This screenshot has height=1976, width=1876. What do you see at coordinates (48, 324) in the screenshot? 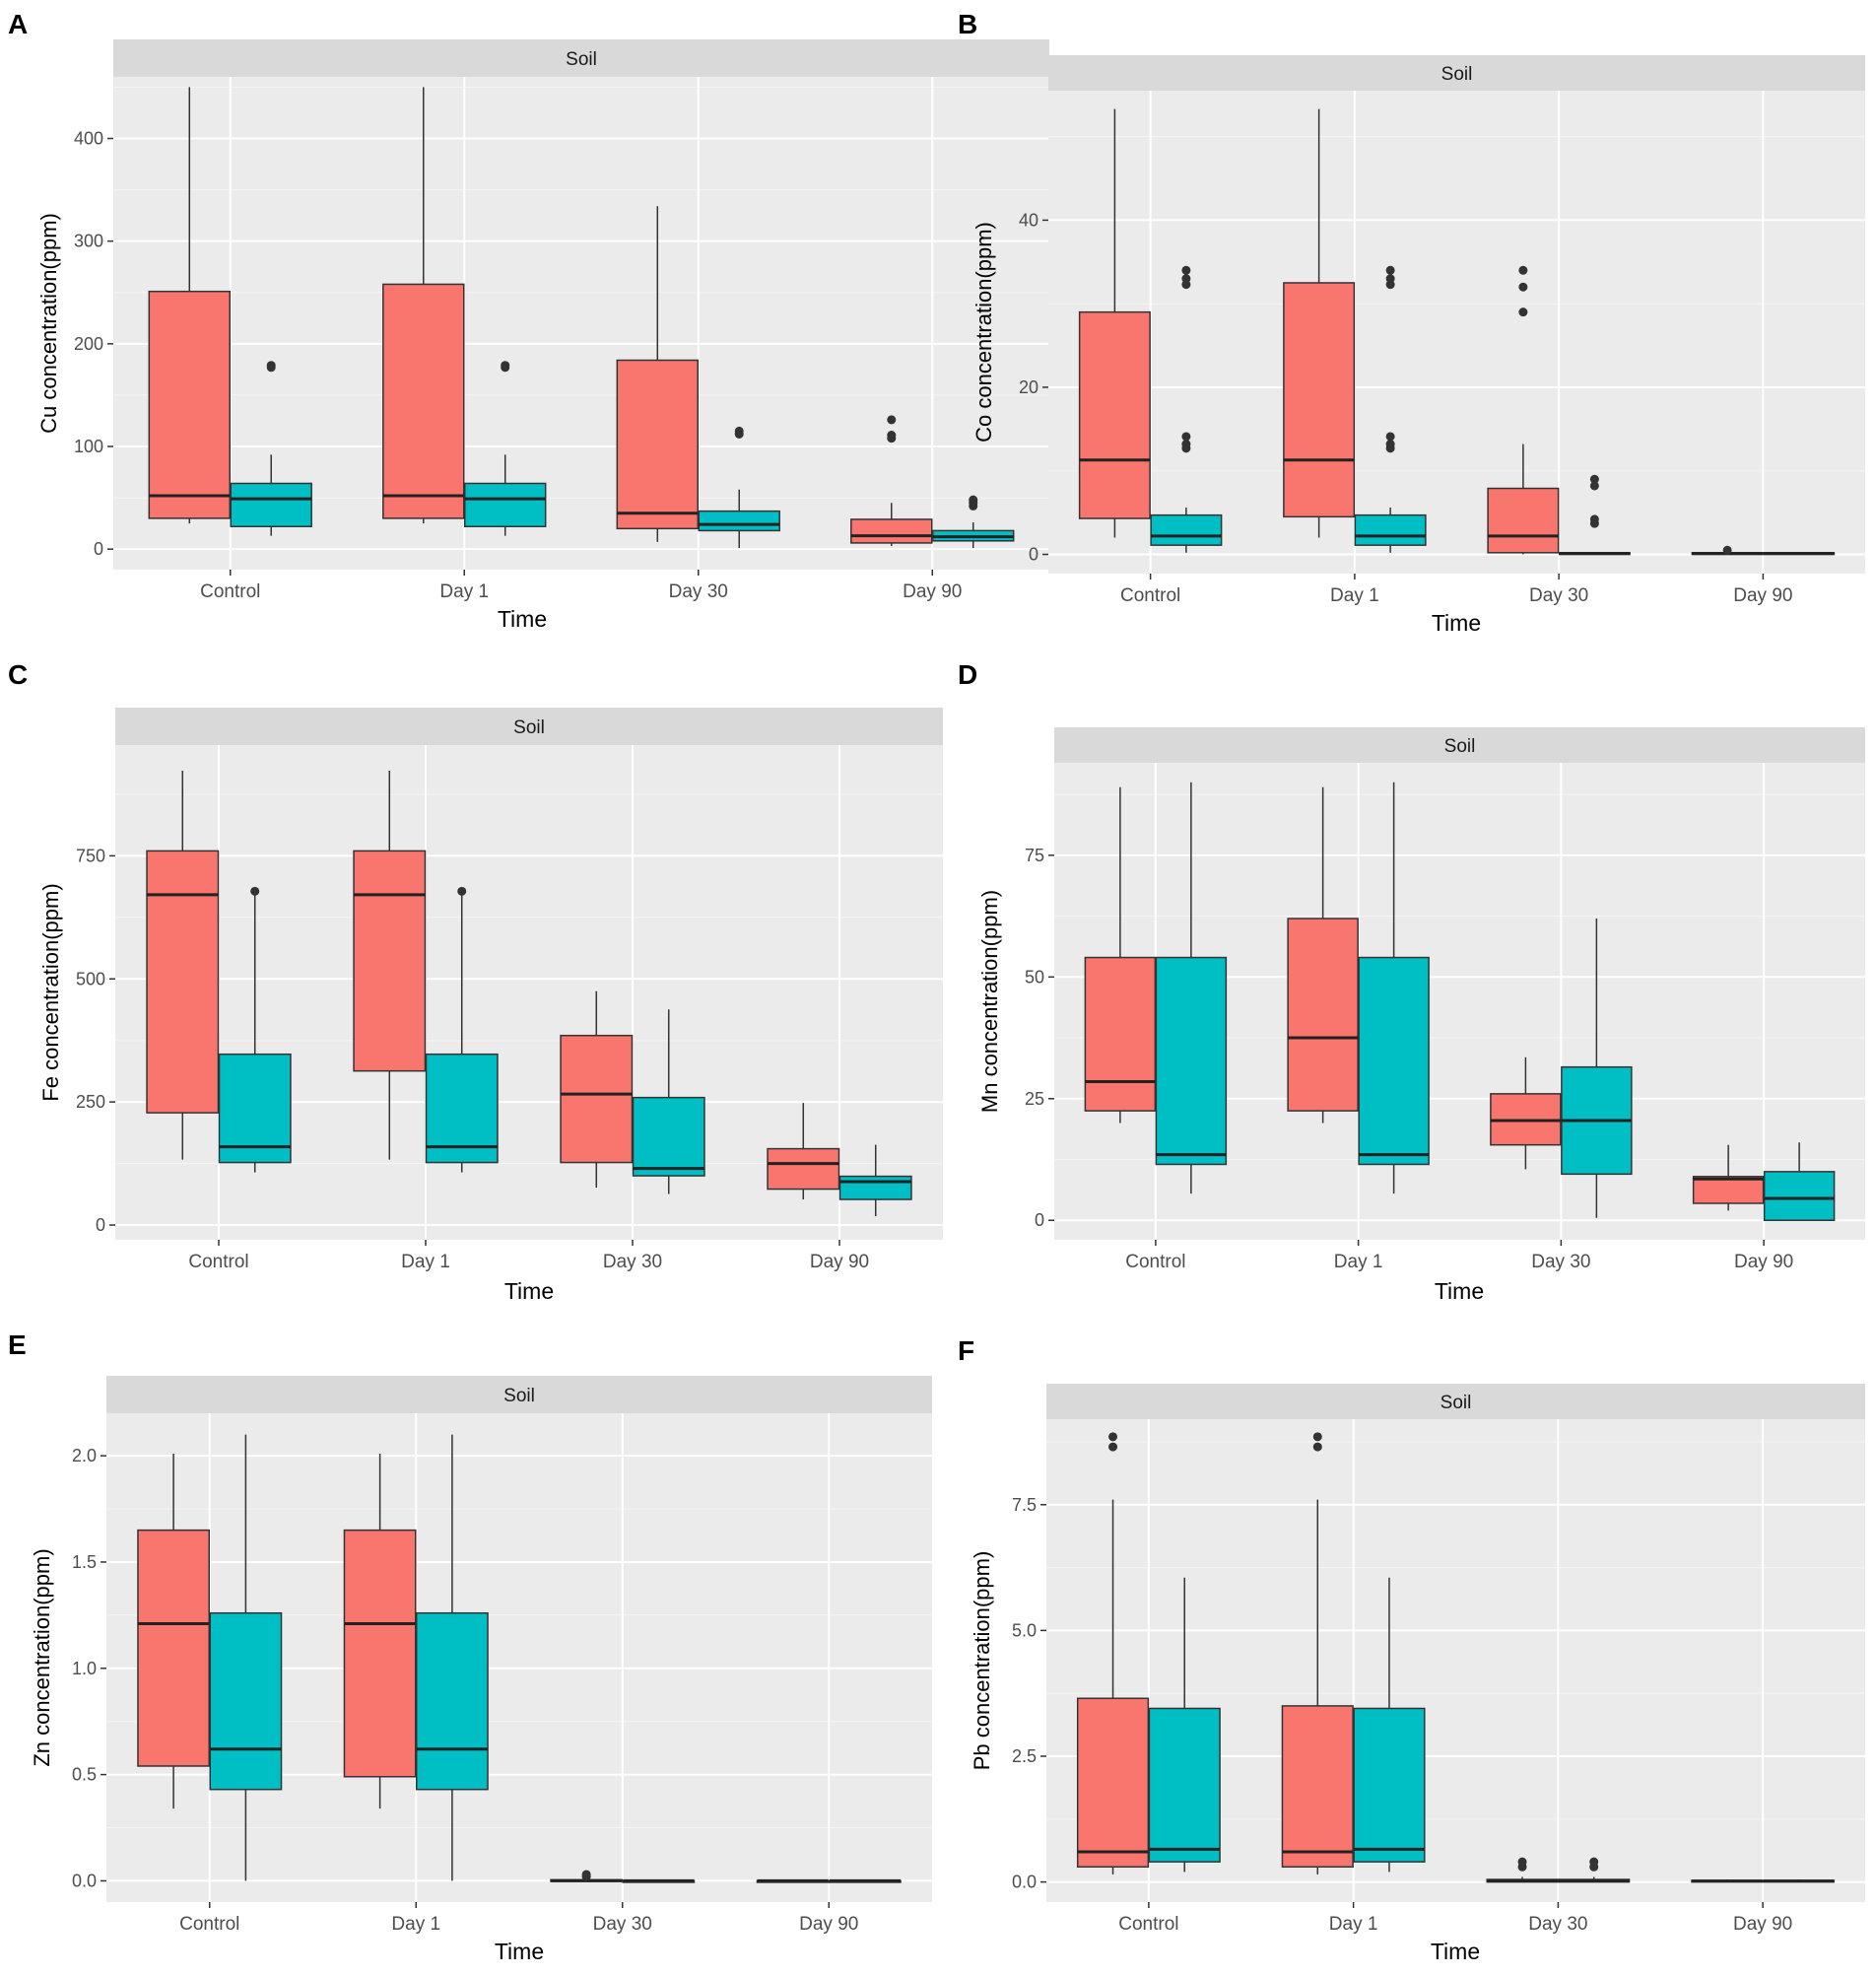
I see `y-axis-title: Cu concentration(ppm)` at bounding box center [48, 324].